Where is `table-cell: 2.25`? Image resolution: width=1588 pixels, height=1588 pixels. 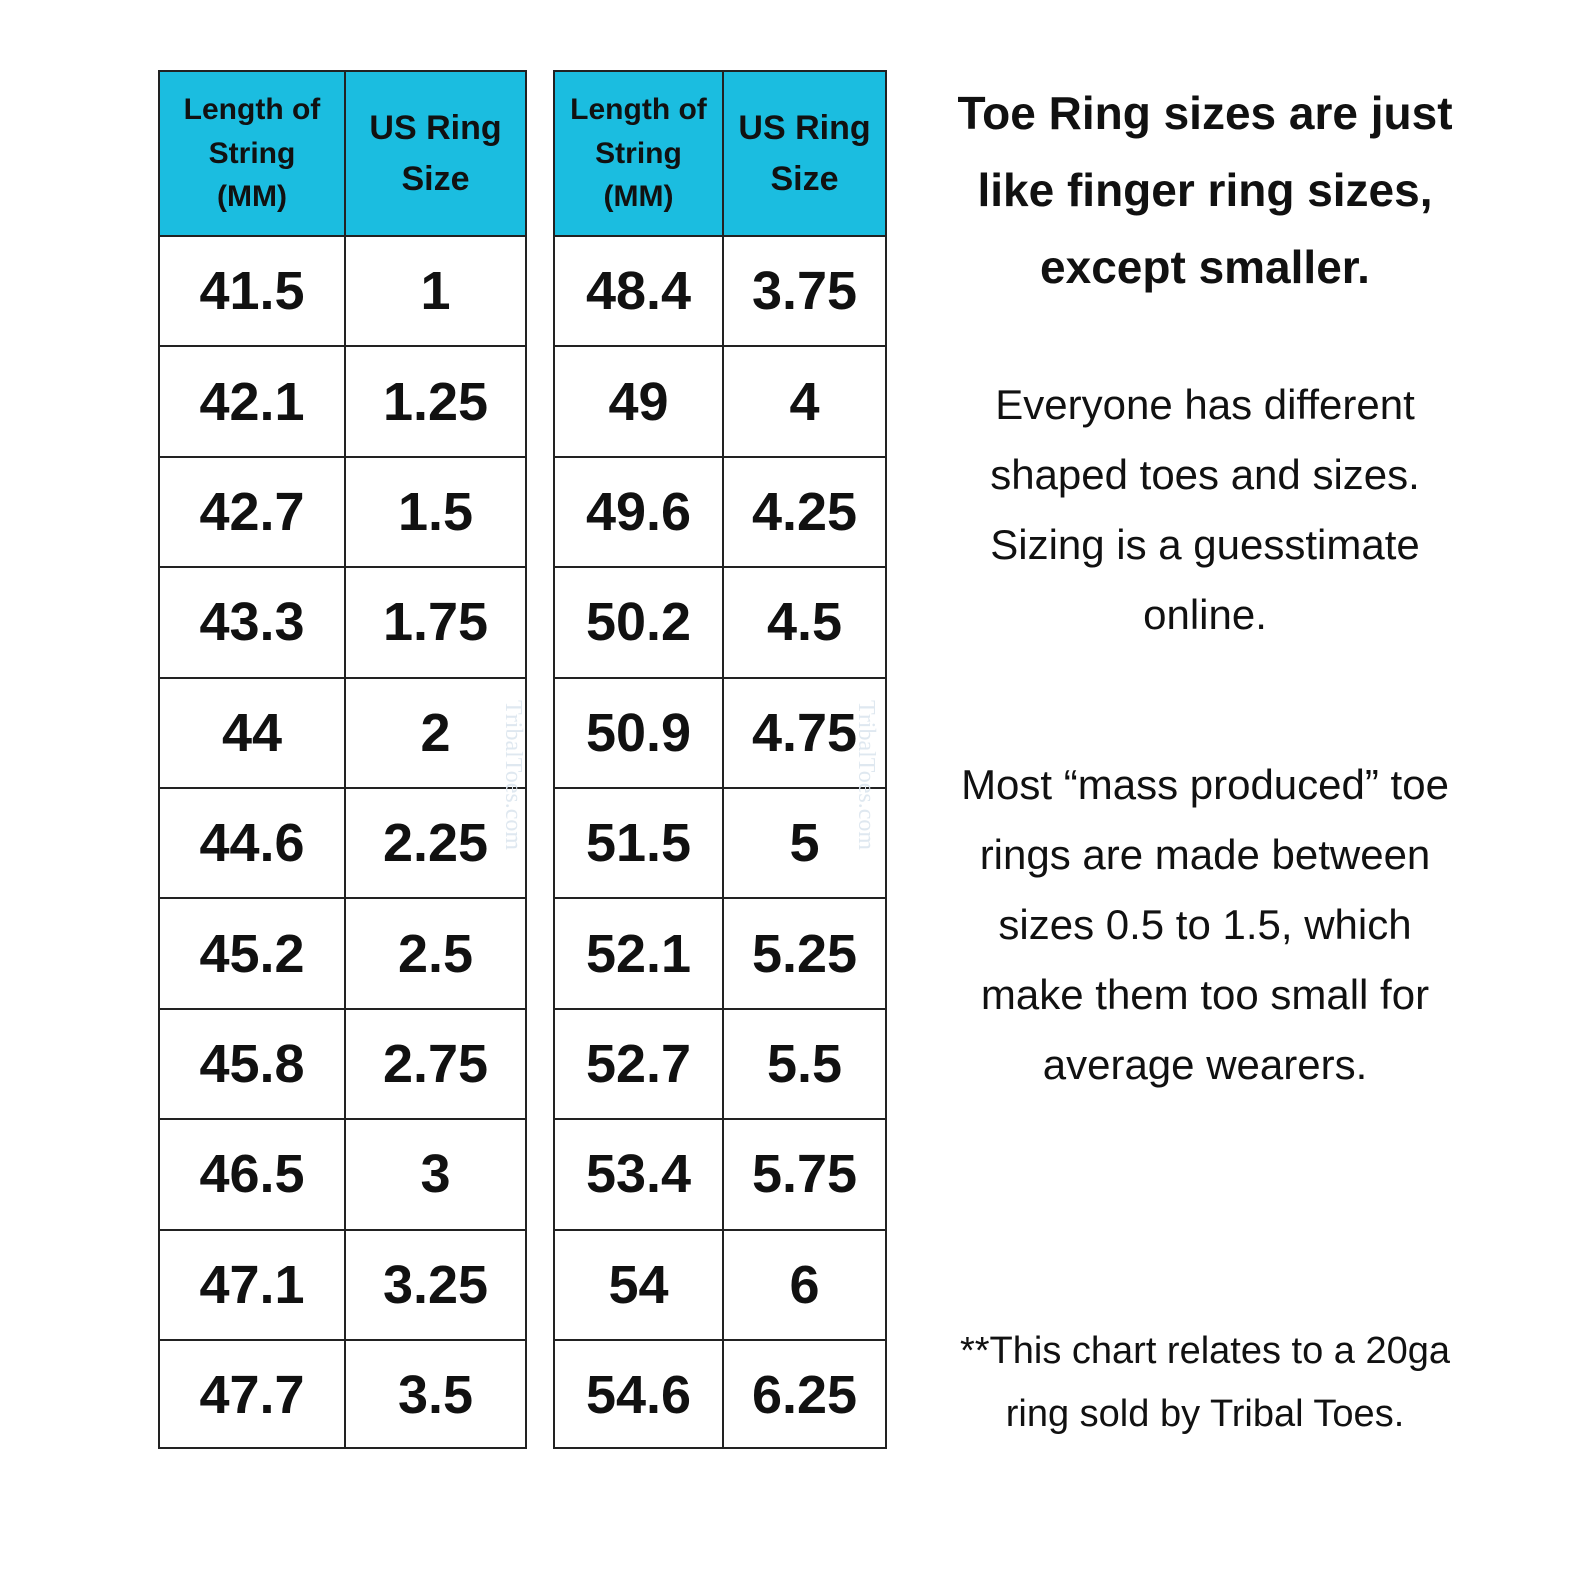 table-cell: 2.25 is located at coordinates (434, 842).